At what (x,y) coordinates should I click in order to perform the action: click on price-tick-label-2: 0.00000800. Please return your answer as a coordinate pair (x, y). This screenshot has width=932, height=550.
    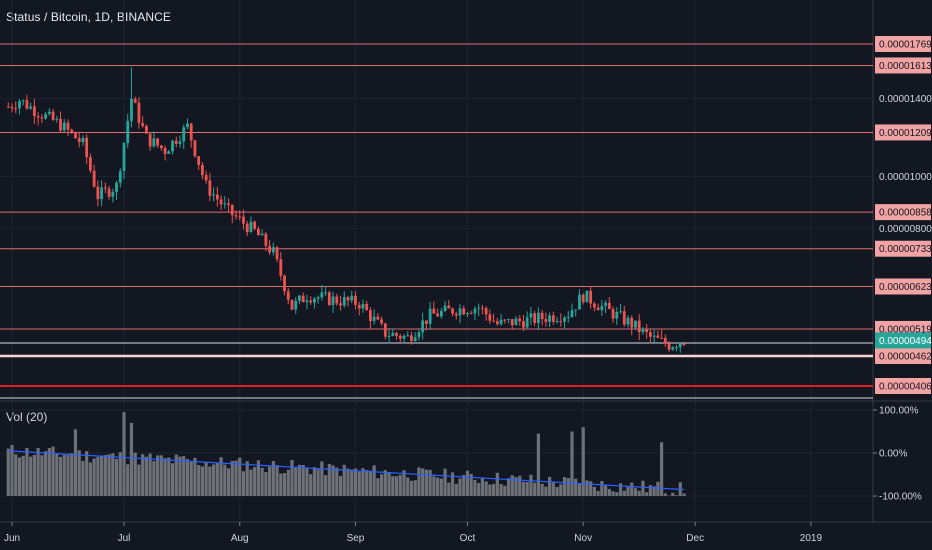
    Looking at the image, I should click on (905, 229).